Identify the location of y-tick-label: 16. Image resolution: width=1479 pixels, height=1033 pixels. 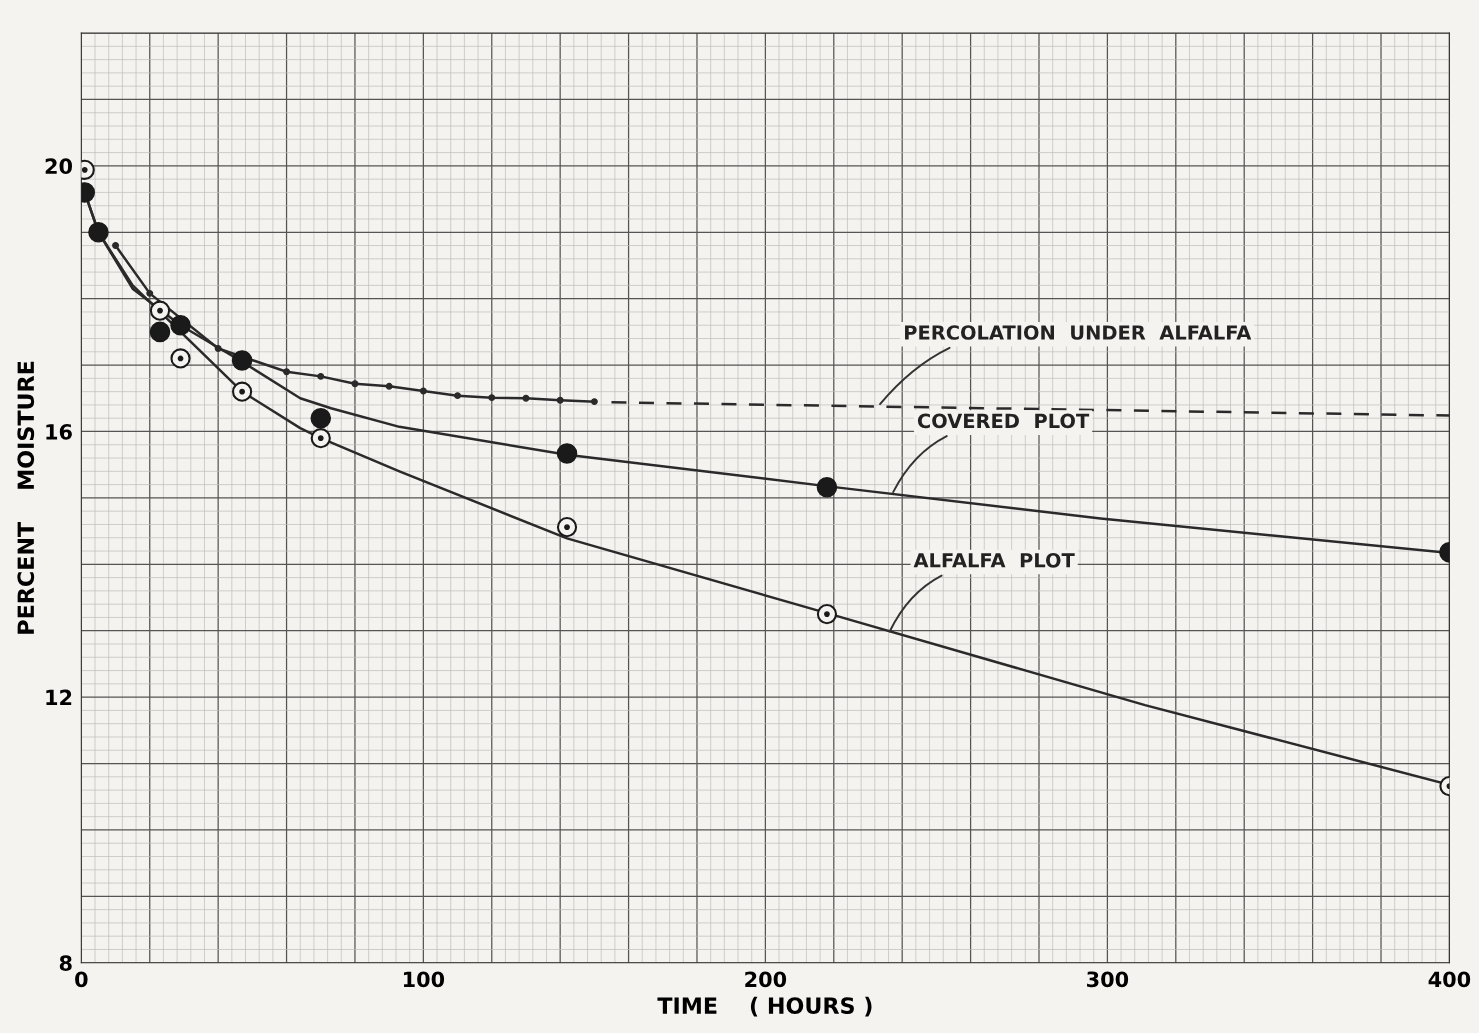
(59, 431).